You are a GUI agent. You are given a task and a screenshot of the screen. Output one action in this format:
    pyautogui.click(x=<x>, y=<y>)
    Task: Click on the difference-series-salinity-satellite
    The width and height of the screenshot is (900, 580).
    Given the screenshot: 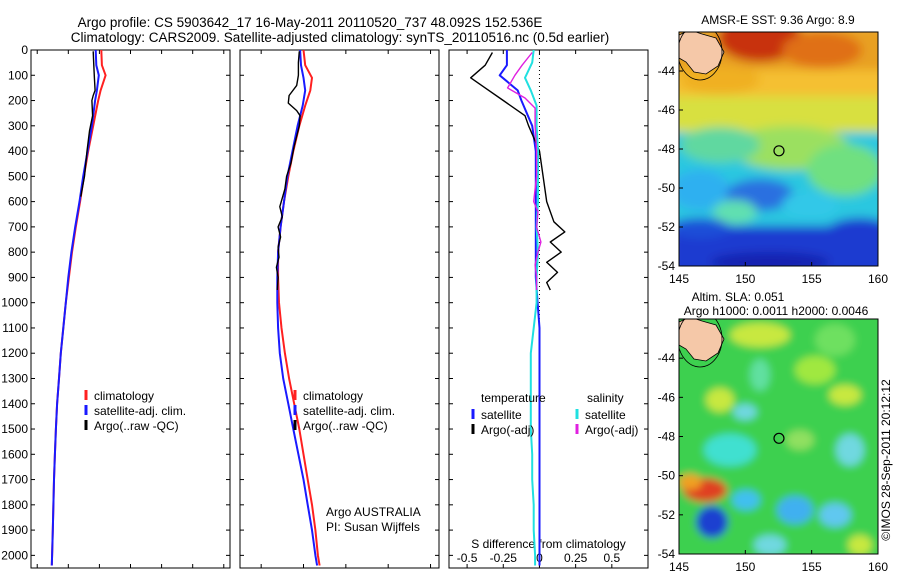 What is the action you would take?
    pyautogui.click(x=531, y=307)
    